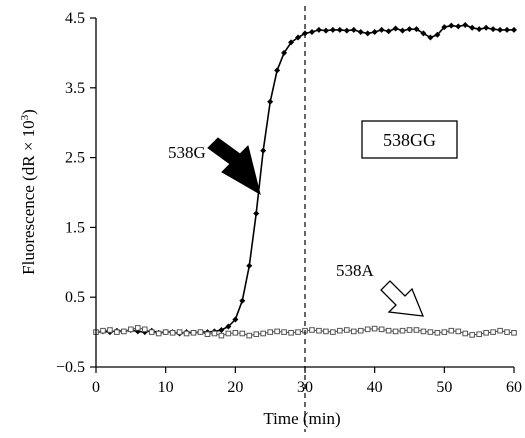 Image resolution: width=525 pixels, height=438 pixels. I want to click on genotype-label-box, so click(409, 139).